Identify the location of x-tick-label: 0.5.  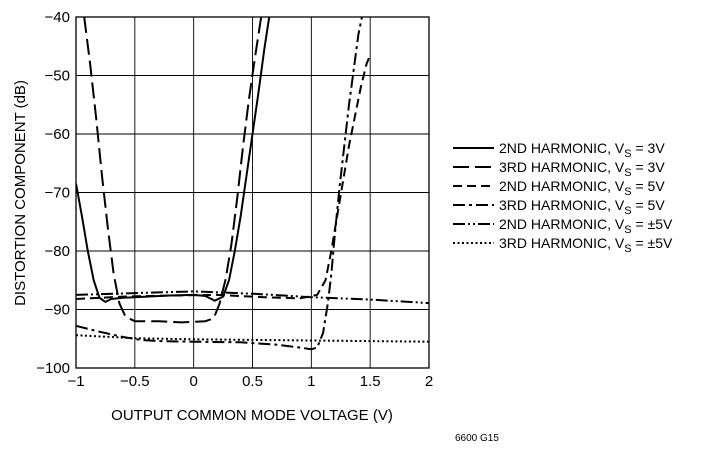
(252, 381).